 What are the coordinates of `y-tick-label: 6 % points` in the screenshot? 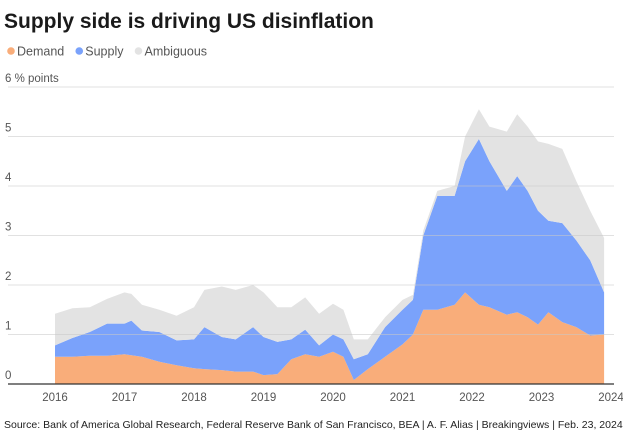 It's located at (32, 79).